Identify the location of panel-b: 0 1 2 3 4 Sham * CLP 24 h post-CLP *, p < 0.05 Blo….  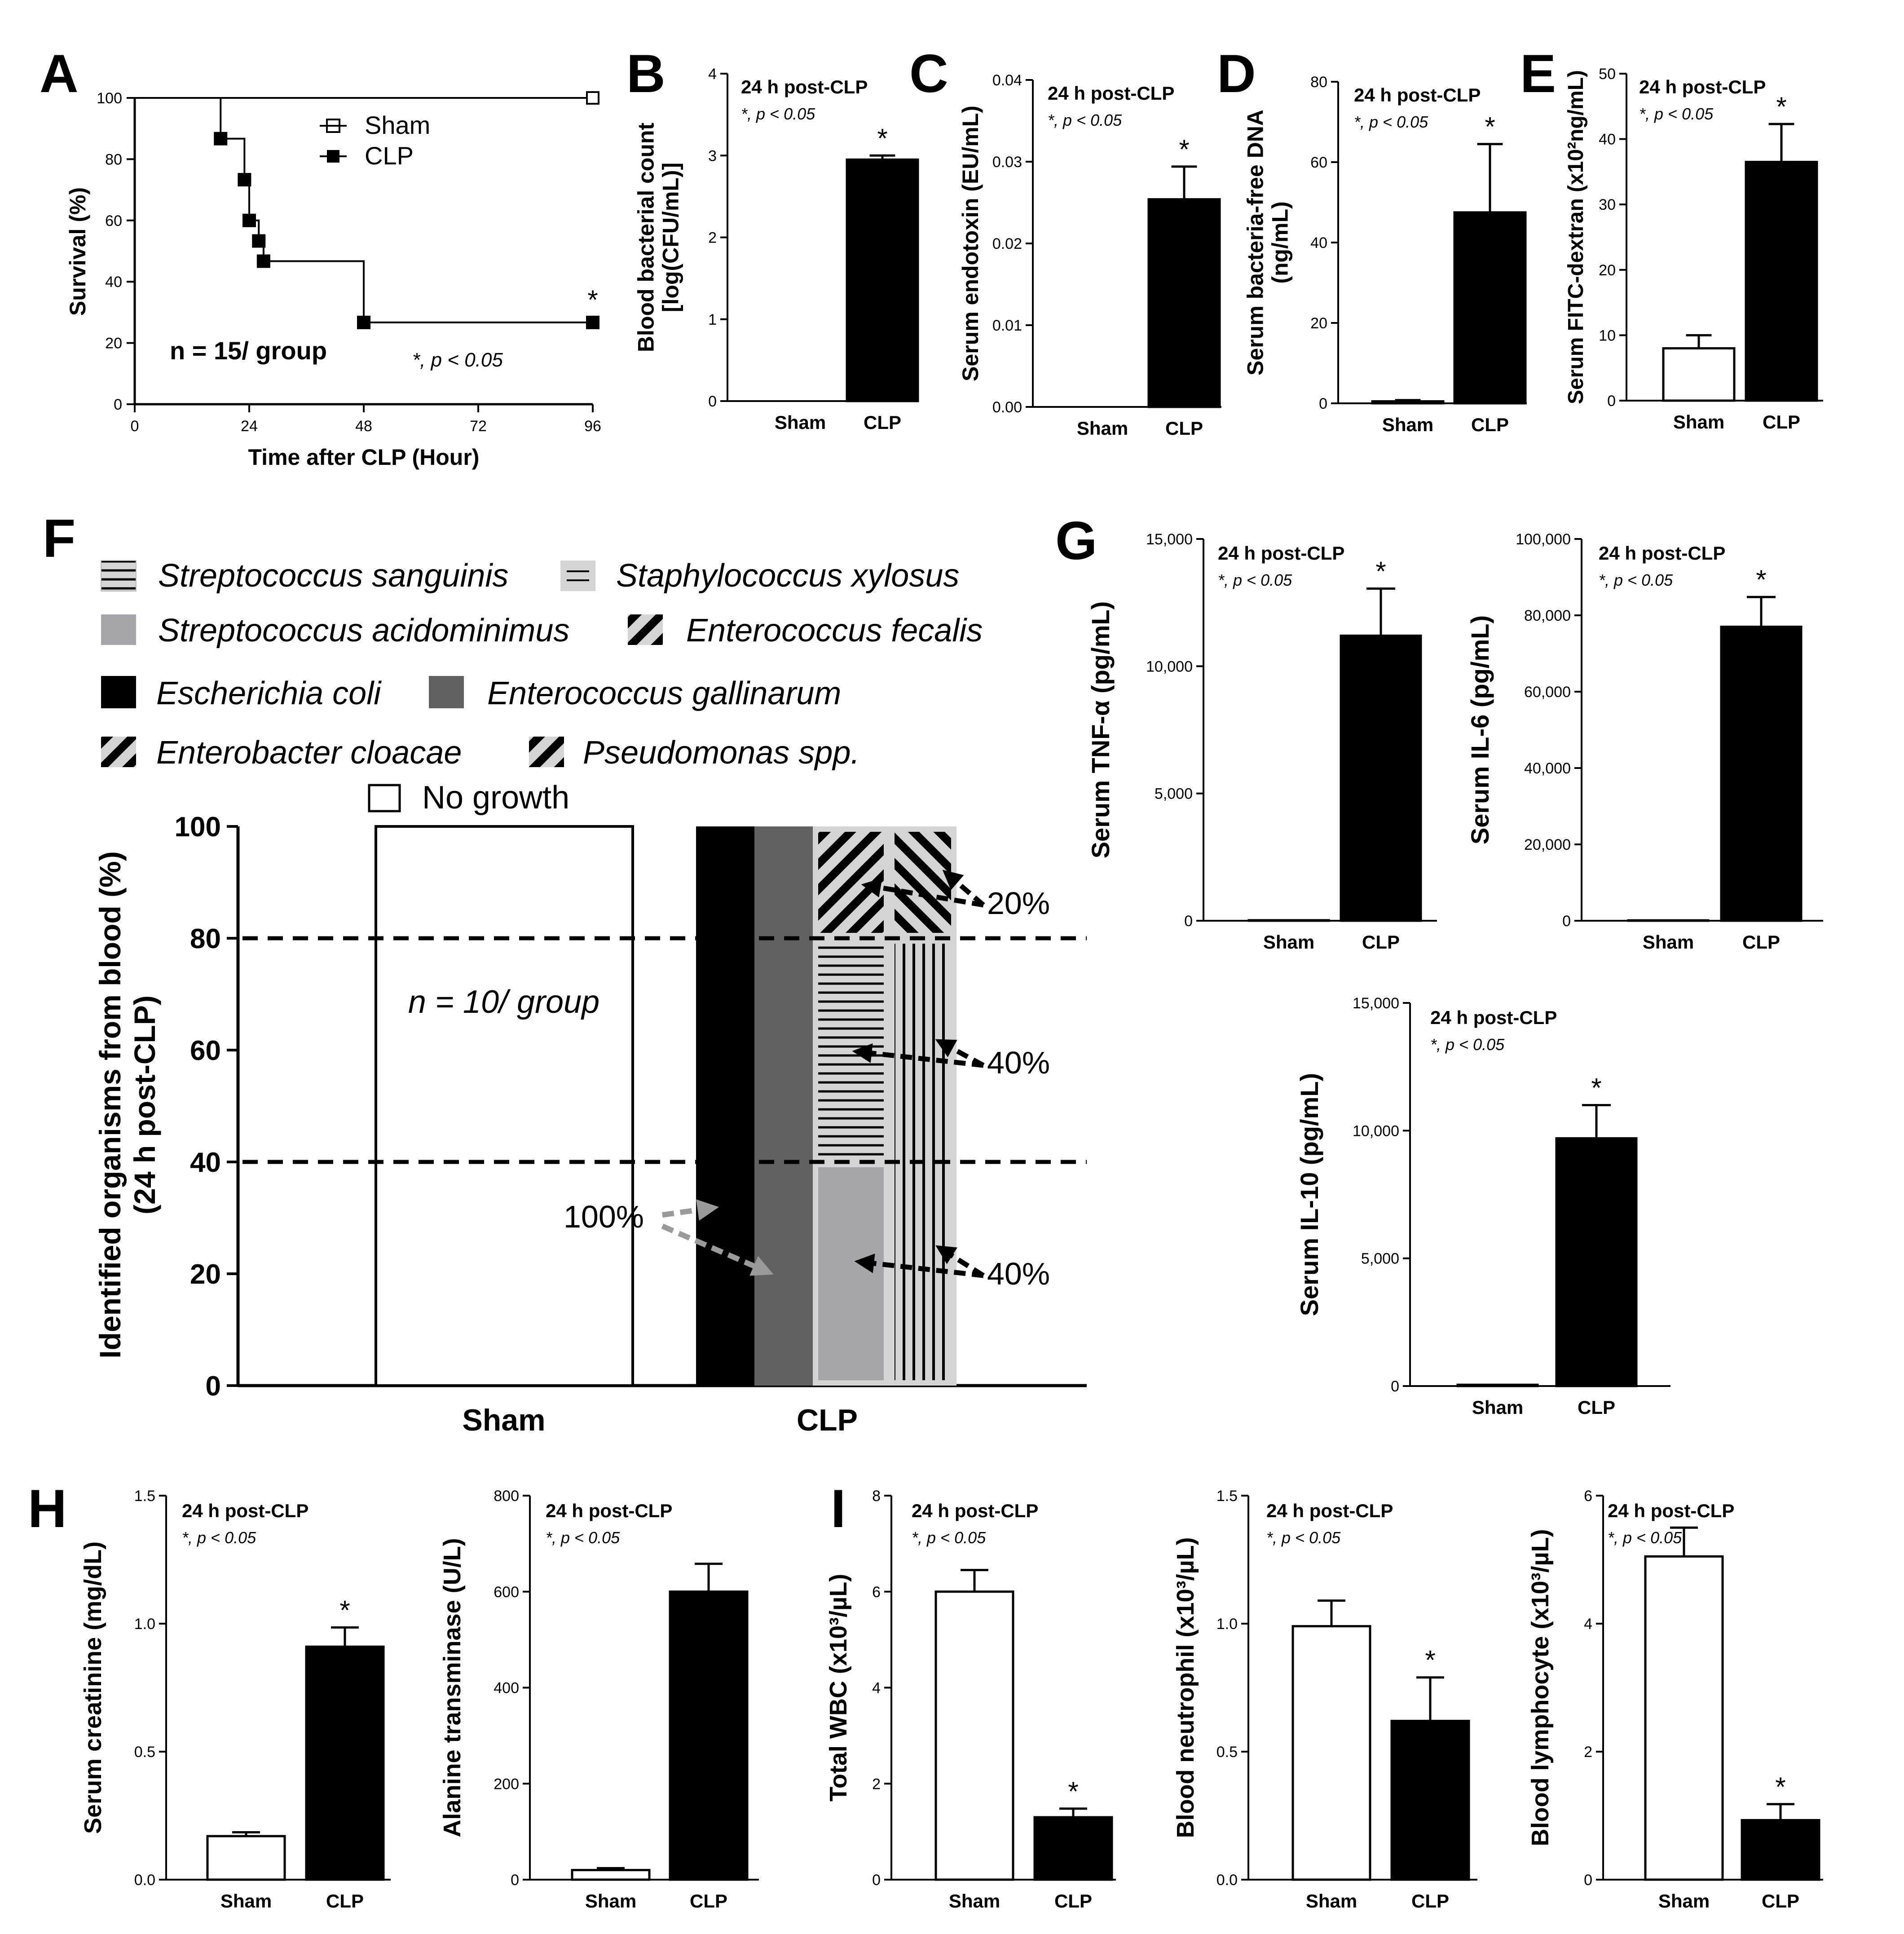
(776, 249).